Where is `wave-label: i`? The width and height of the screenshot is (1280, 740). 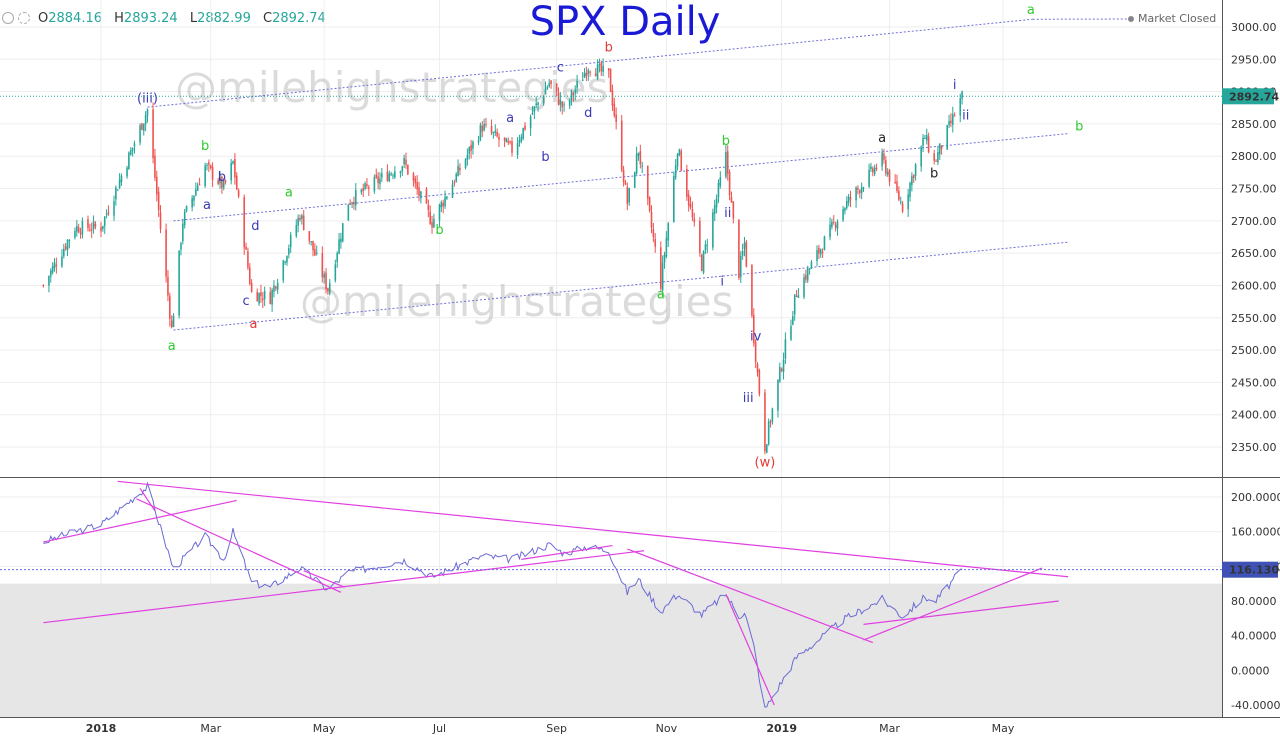
wave-label: i is located at coordinates (955, 85).